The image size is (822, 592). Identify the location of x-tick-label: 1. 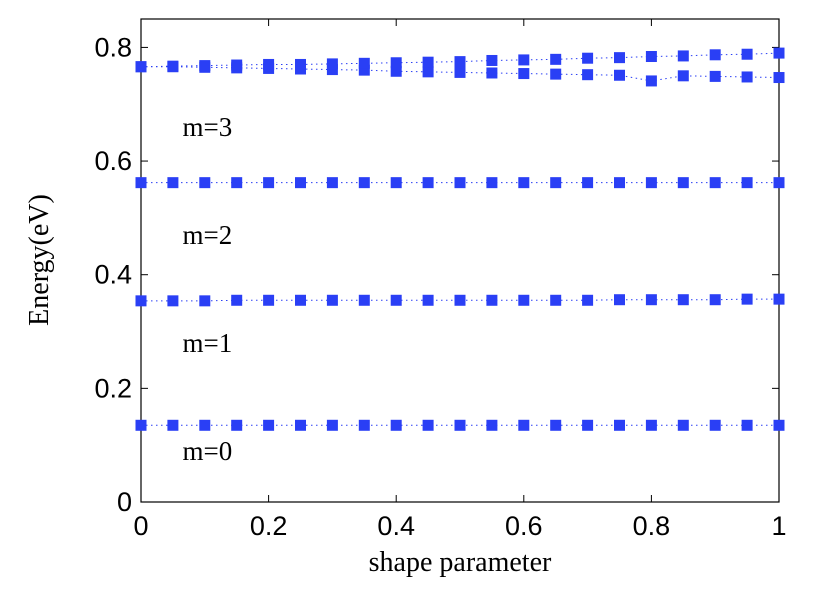
(778, 526).